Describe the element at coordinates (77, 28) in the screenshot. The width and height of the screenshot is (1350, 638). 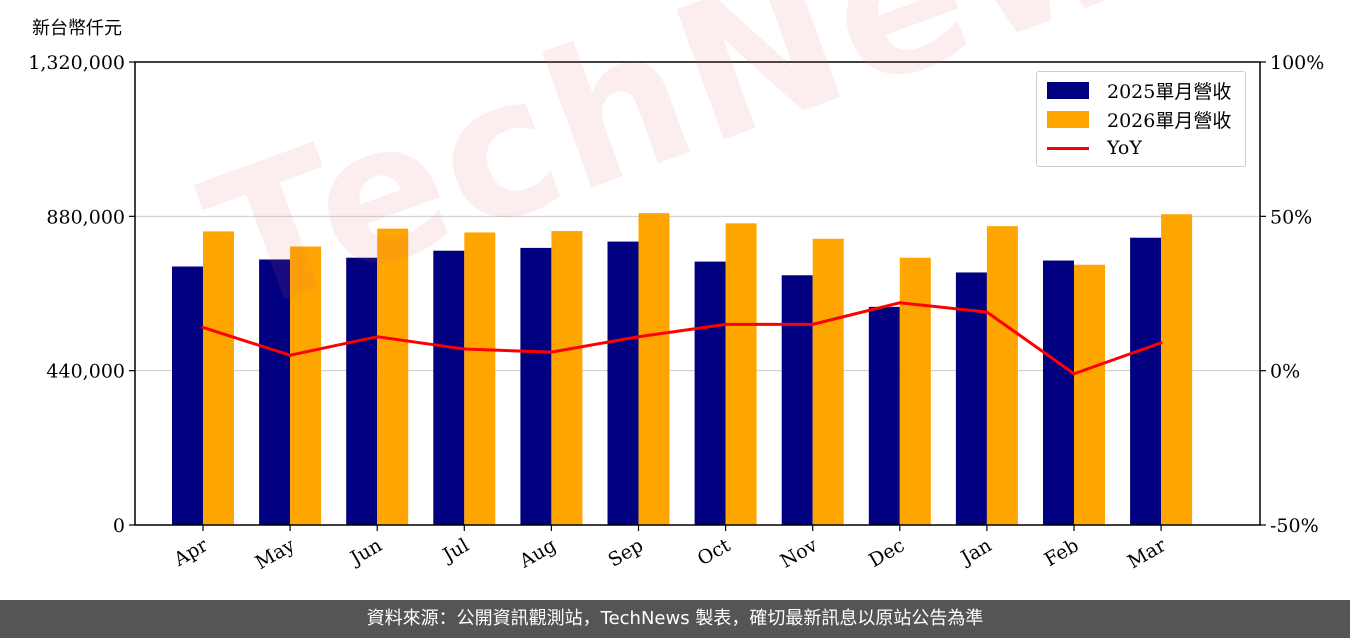
I see `left-axis-unit-label: 新台幣仟元` at that location.